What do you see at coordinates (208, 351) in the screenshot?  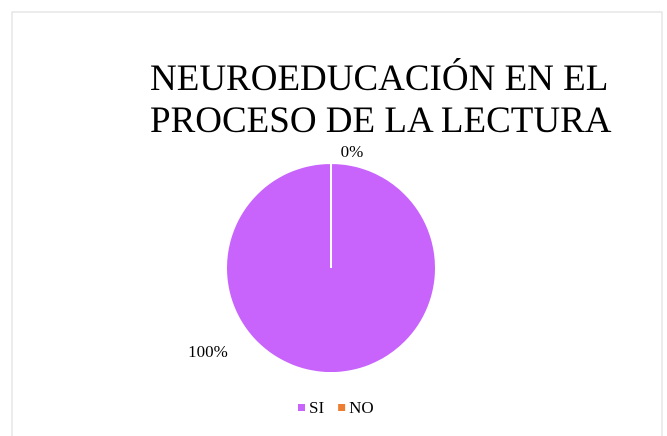 I see `data-label: 100%` at bounding box center [208, 351].